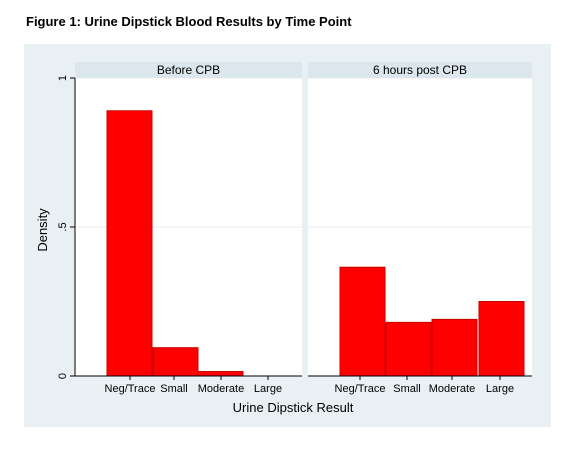 The image size is (576, 451). What do you see at coordinates (63, 78) in the screenshot?
I see `y-tick-label: 1` at bounding box center [63, 78].